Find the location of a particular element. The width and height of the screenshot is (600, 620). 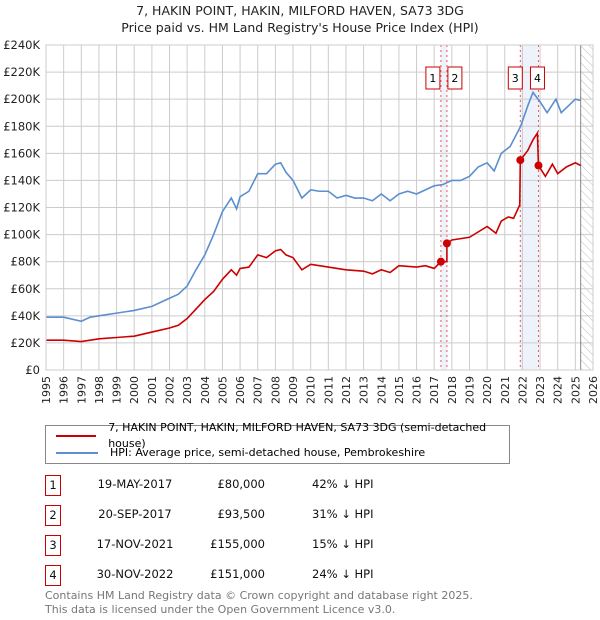

x-tick-label: 2010 is located at coordinates (311, 390).